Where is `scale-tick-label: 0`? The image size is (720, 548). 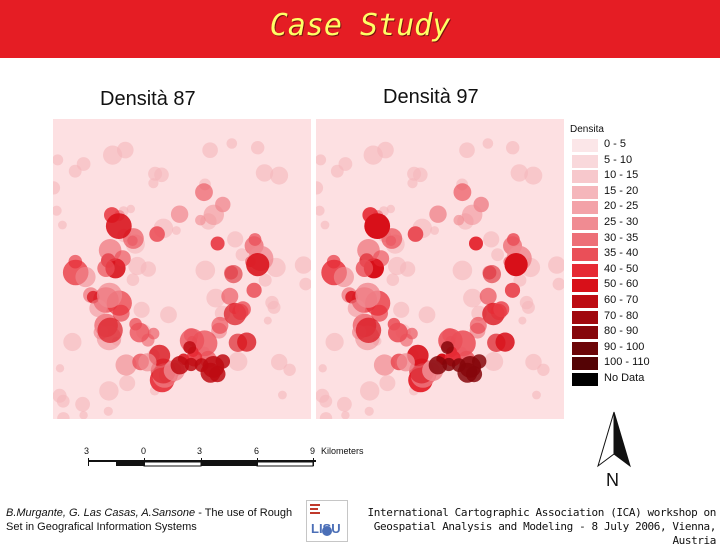 scale-tick-label: 0 is located at coordinates (144, 451).